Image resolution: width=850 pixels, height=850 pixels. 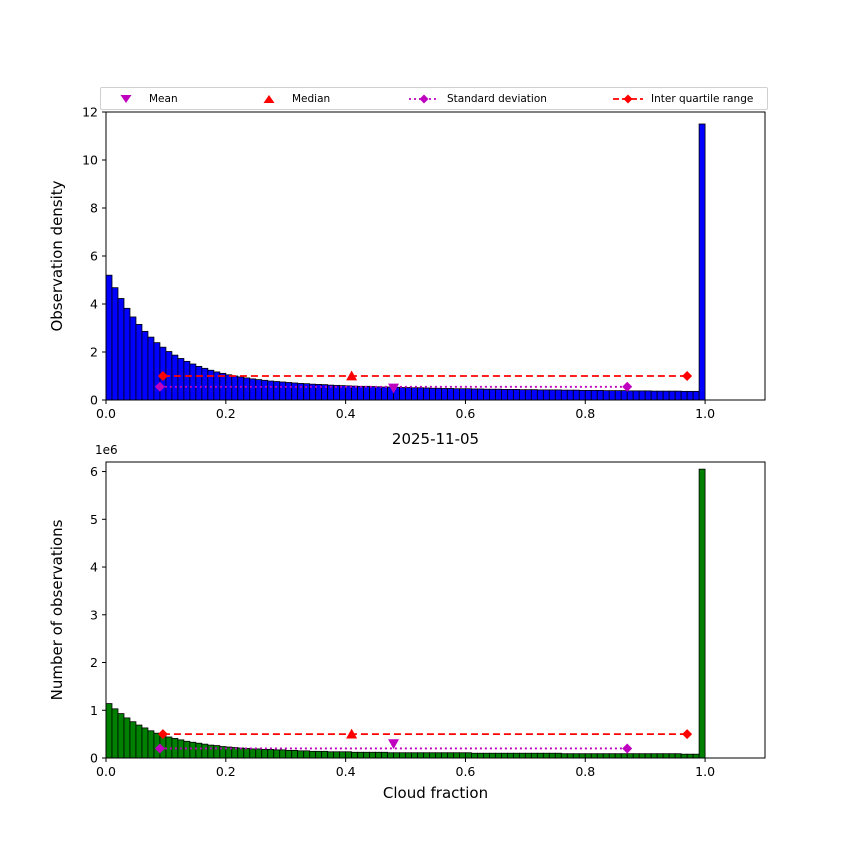 What do you see at coordinates (509, 99) in the screenshot?
I see `legend-item-std: Standard deviation` at bounding box center [509, 99].